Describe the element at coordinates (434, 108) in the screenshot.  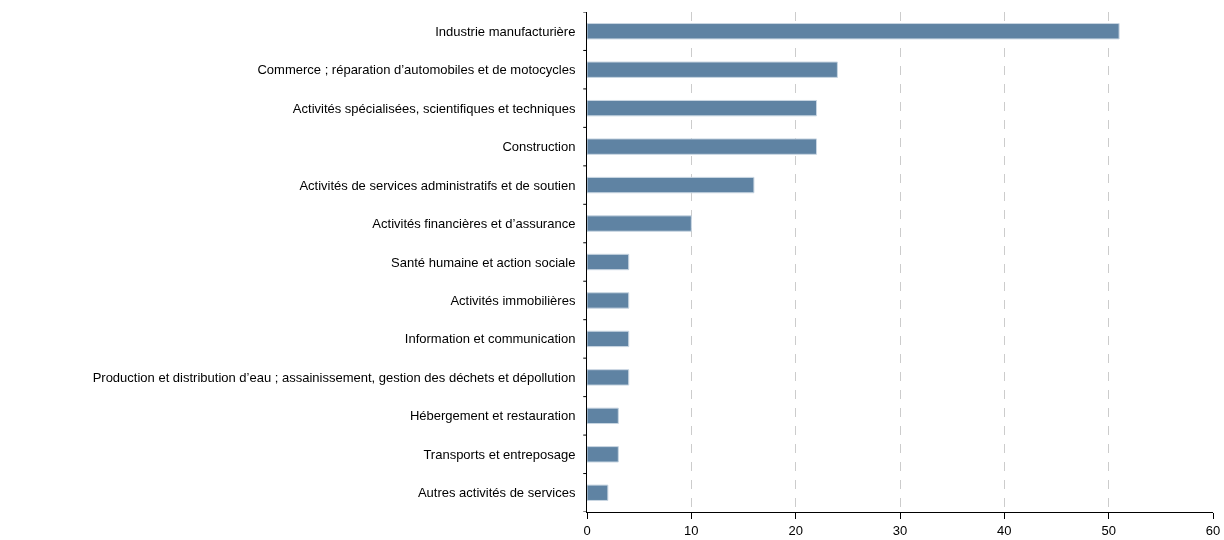
I see `y-tick-label: Activités spécialisées, scientifiques et techniques` at that location.